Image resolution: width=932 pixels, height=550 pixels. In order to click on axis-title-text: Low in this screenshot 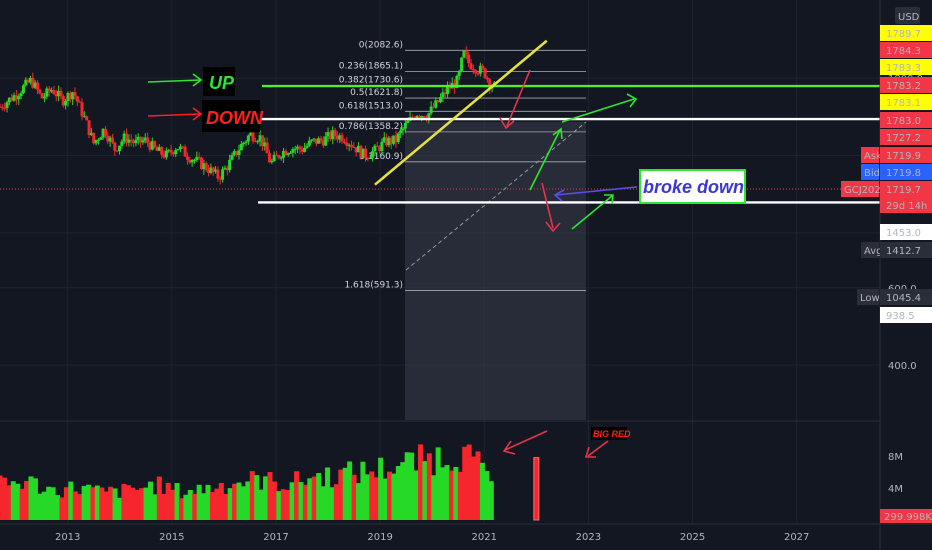, I will do `click(870, 298)`.